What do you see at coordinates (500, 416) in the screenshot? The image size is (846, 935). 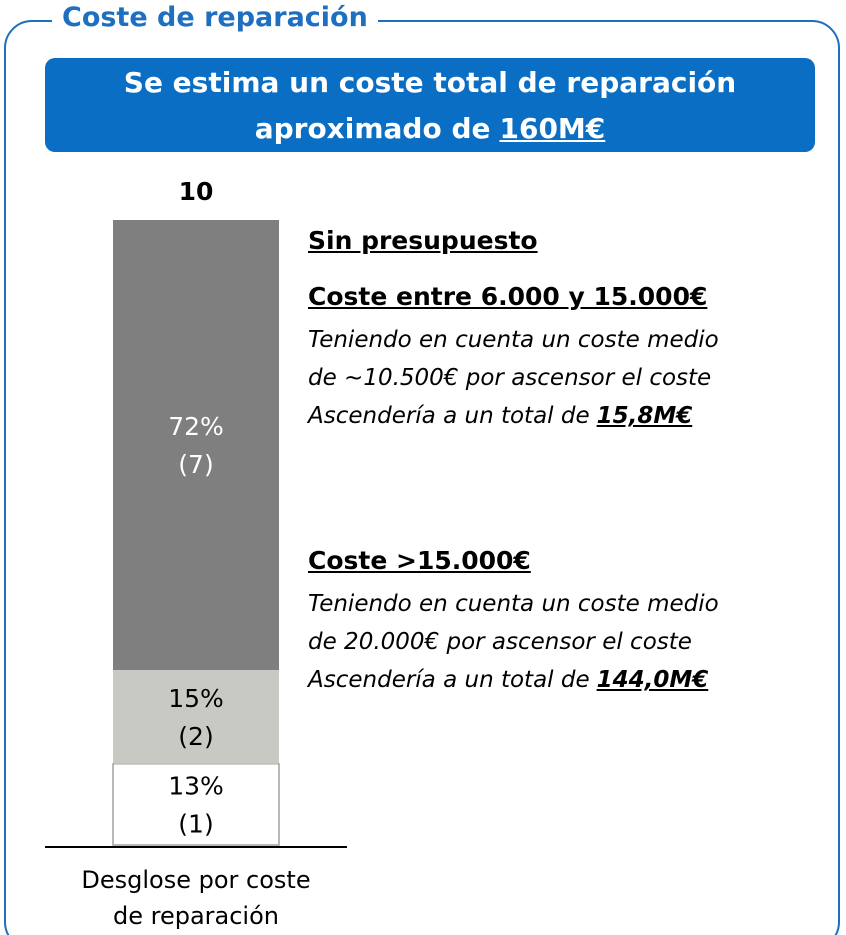 I see `annotation-line: Ascendería a un total de 15,8M€` at bounding box center [500, 416].